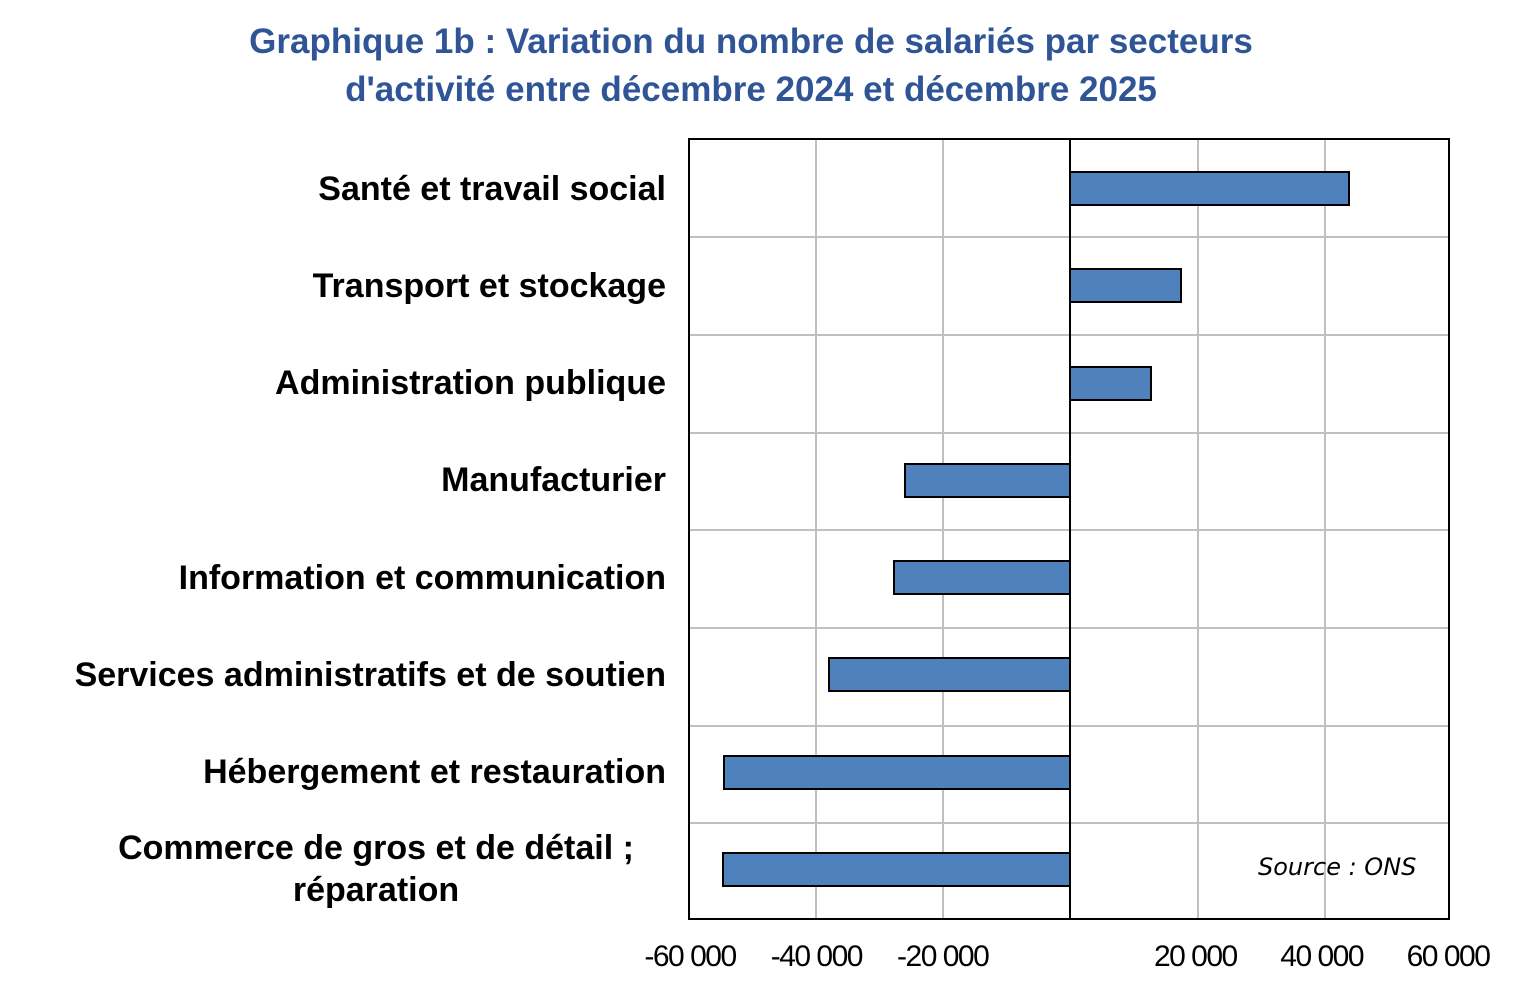 Image resolution: width=1524 pixels, height=992 pixels. I want to click on zero-axis-line, so click(1070, 529).